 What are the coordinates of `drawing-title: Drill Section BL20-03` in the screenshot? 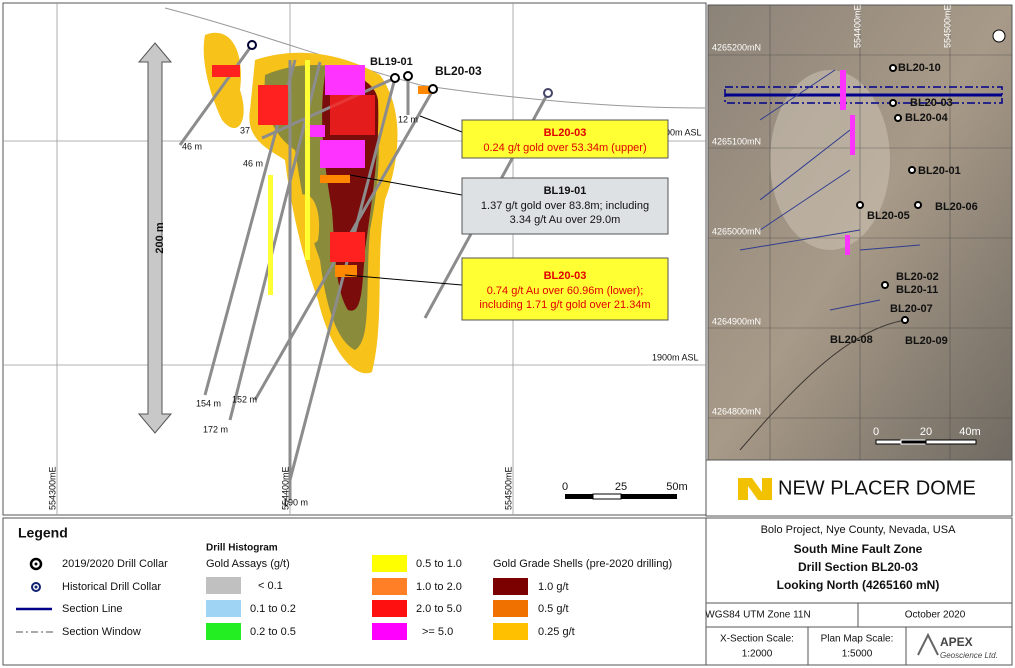 It's located at (858, 567).